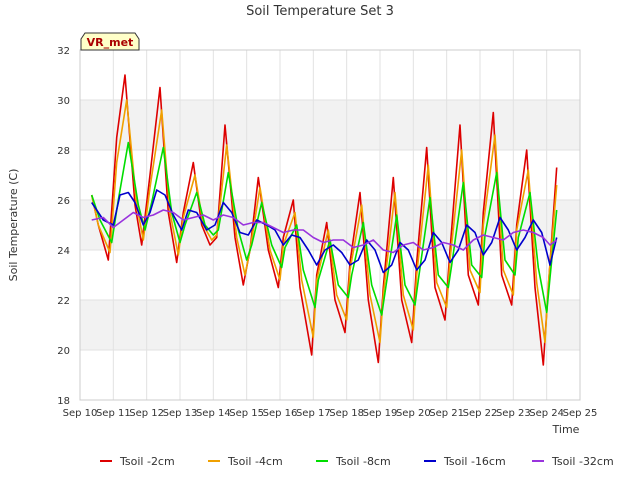 This screenshot has width=640, height=480. Describe the element at coordinates (63, 301) in the screenshot. I see `y-tick-label: 22` at that location.